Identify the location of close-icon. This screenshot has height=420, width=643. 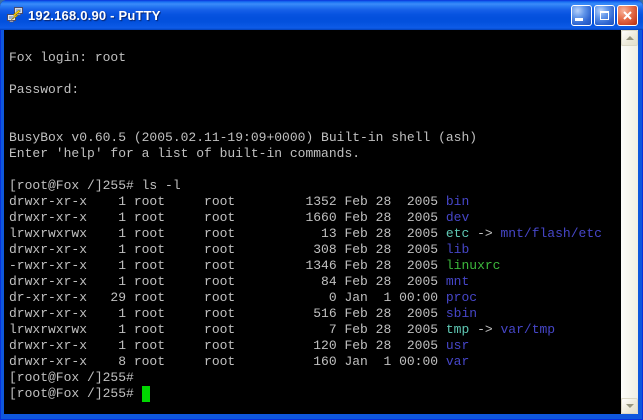
(627, 15).